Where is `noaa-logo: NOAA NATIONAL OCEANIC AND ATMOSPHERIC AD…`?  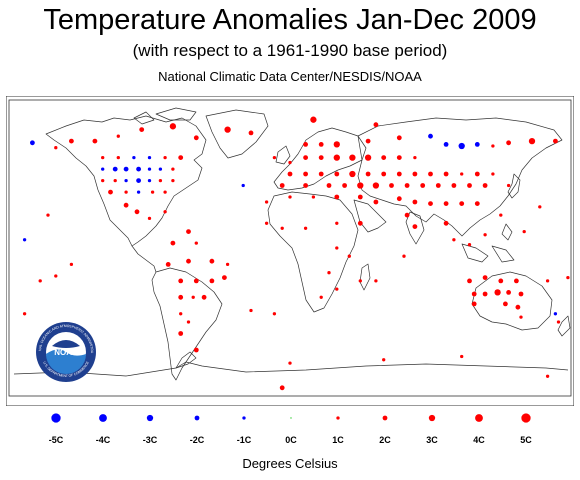
noaa-logo: NOAA NATIONAL OCEANIC AND ATMOSPHERIC AD… is located at coordinates (66, 352).